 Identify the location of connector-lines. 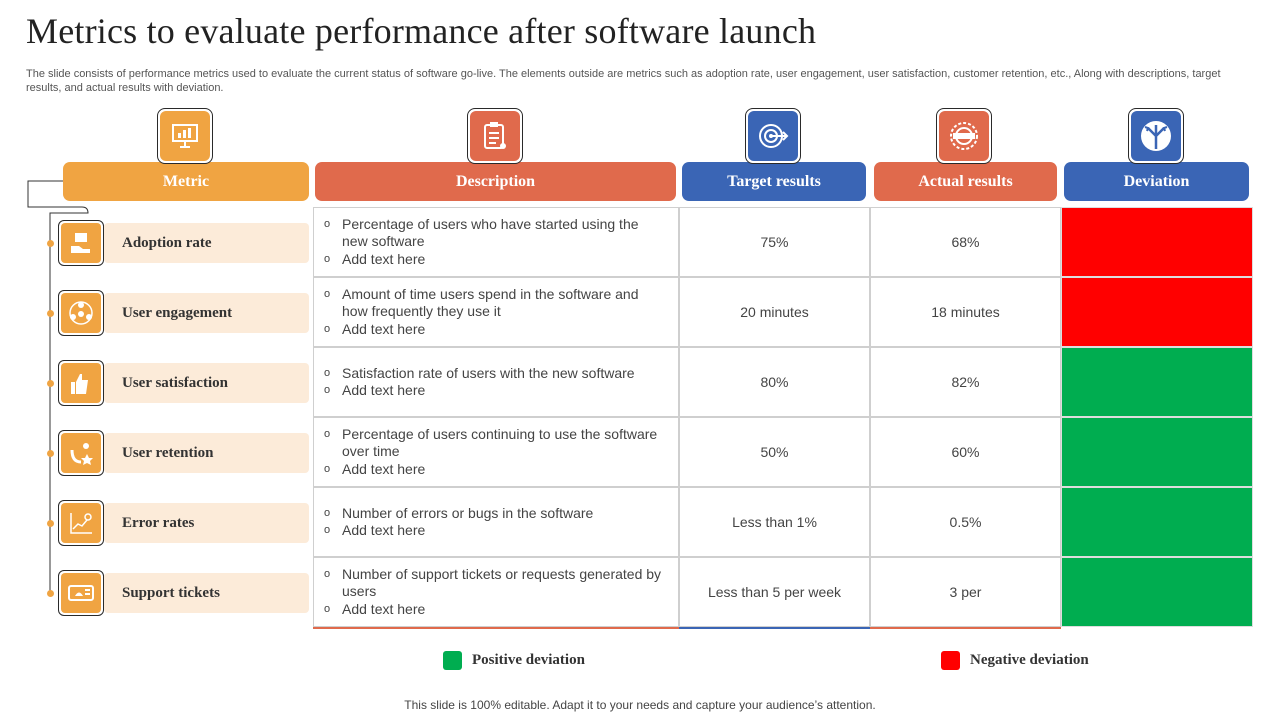
(58, 388).